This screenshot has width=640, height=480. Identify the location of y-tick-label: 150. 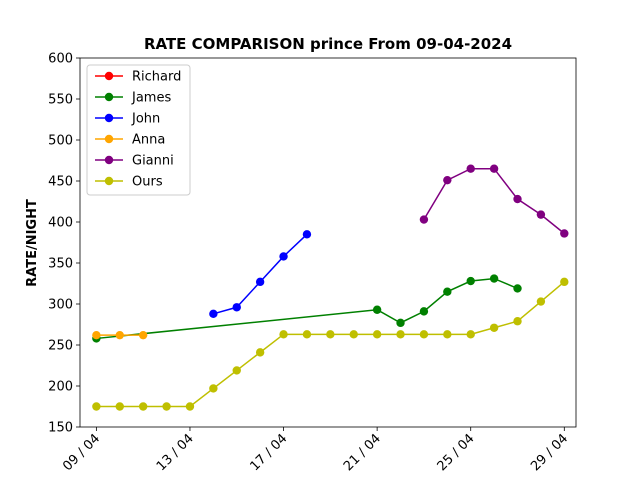
(60, 428).